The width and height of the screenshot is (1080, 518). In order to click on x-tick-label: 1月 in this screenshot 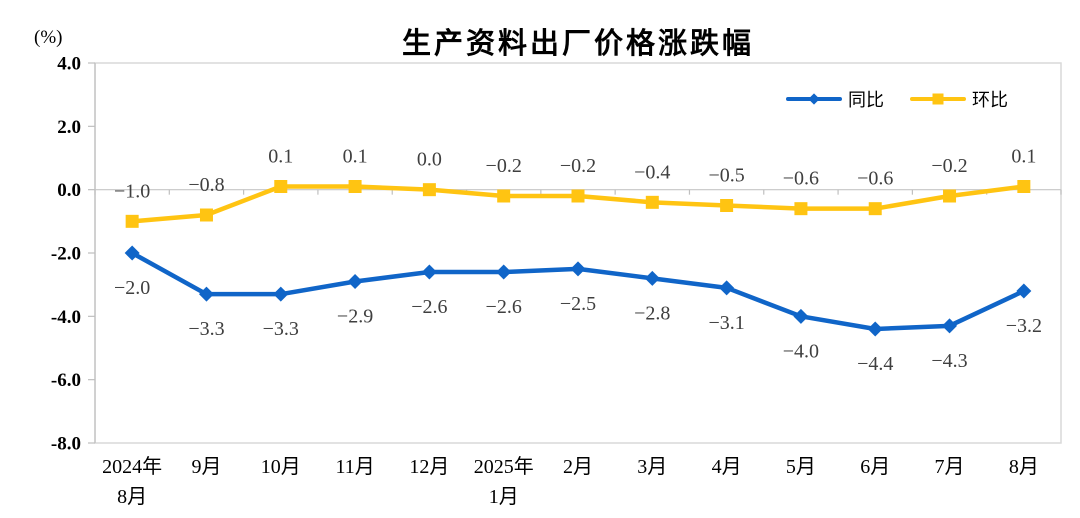, I will do `click(504, 497)`.